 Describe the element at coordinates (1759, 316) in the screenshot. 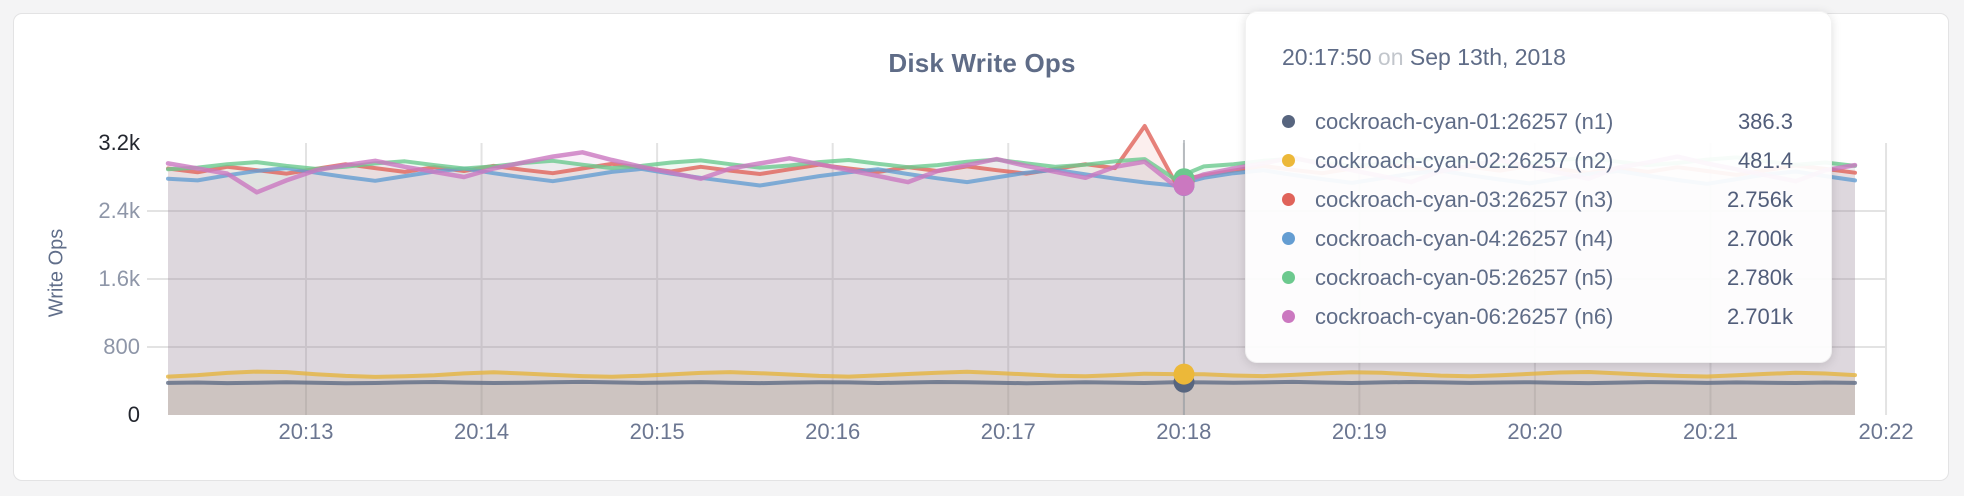

I see `series-value: 2.701k` at that location.